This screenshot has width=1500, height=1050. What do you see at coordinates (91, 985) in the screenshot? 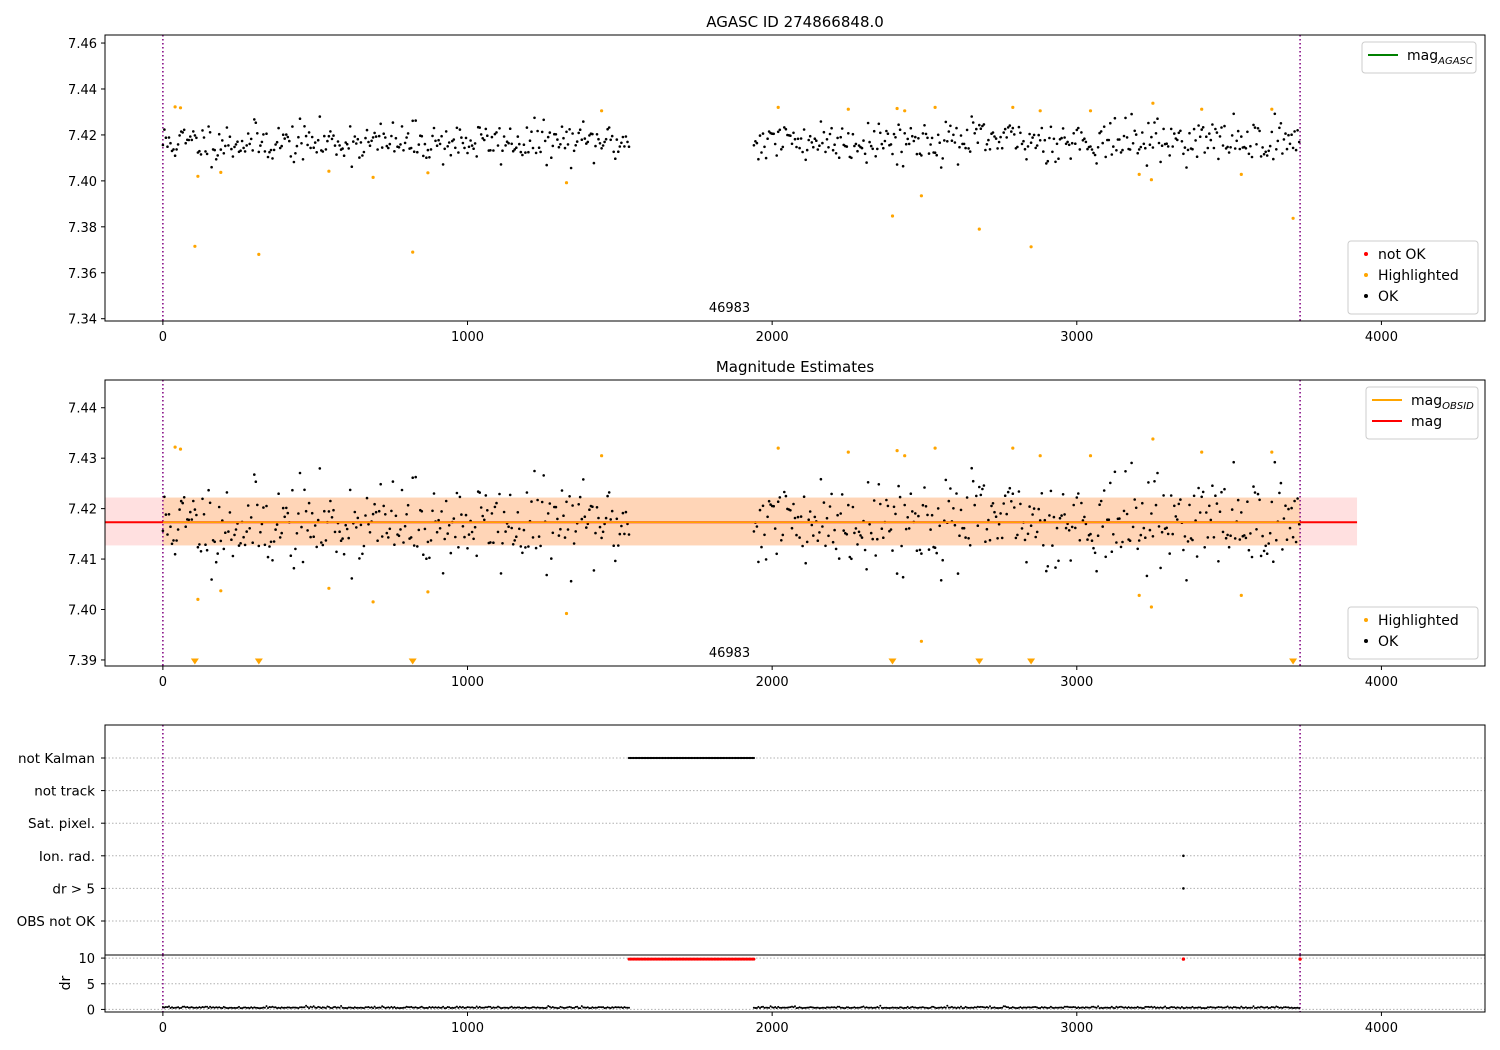
I see `y-tick-label: 5` at bounding box center [91, 985].